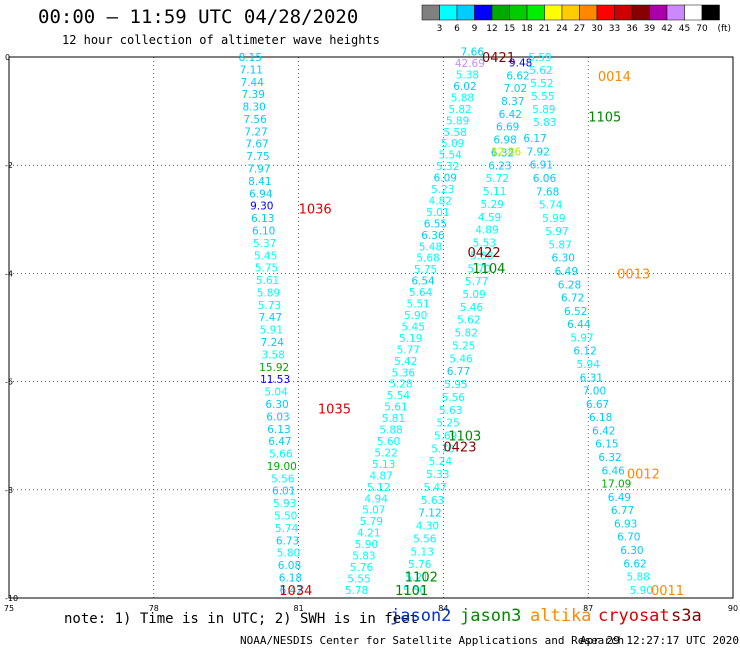  I want to click on wave-height-point: 6.42, so click(291, 591).